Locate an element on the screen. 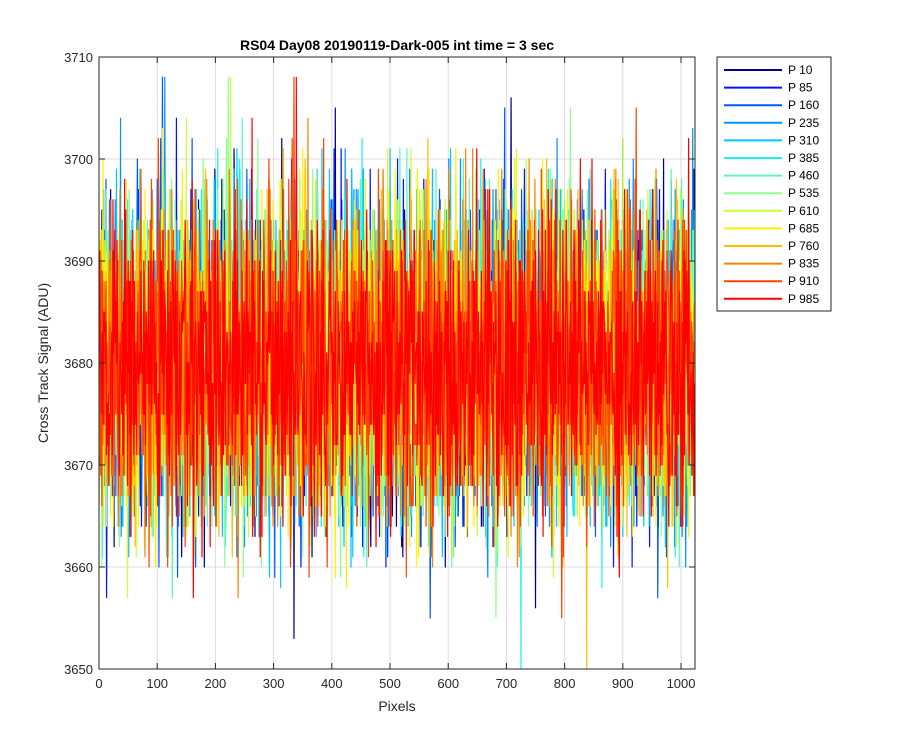 The image size is (900, 750). legend-label: P 310 is located at coordinates (803, 140).